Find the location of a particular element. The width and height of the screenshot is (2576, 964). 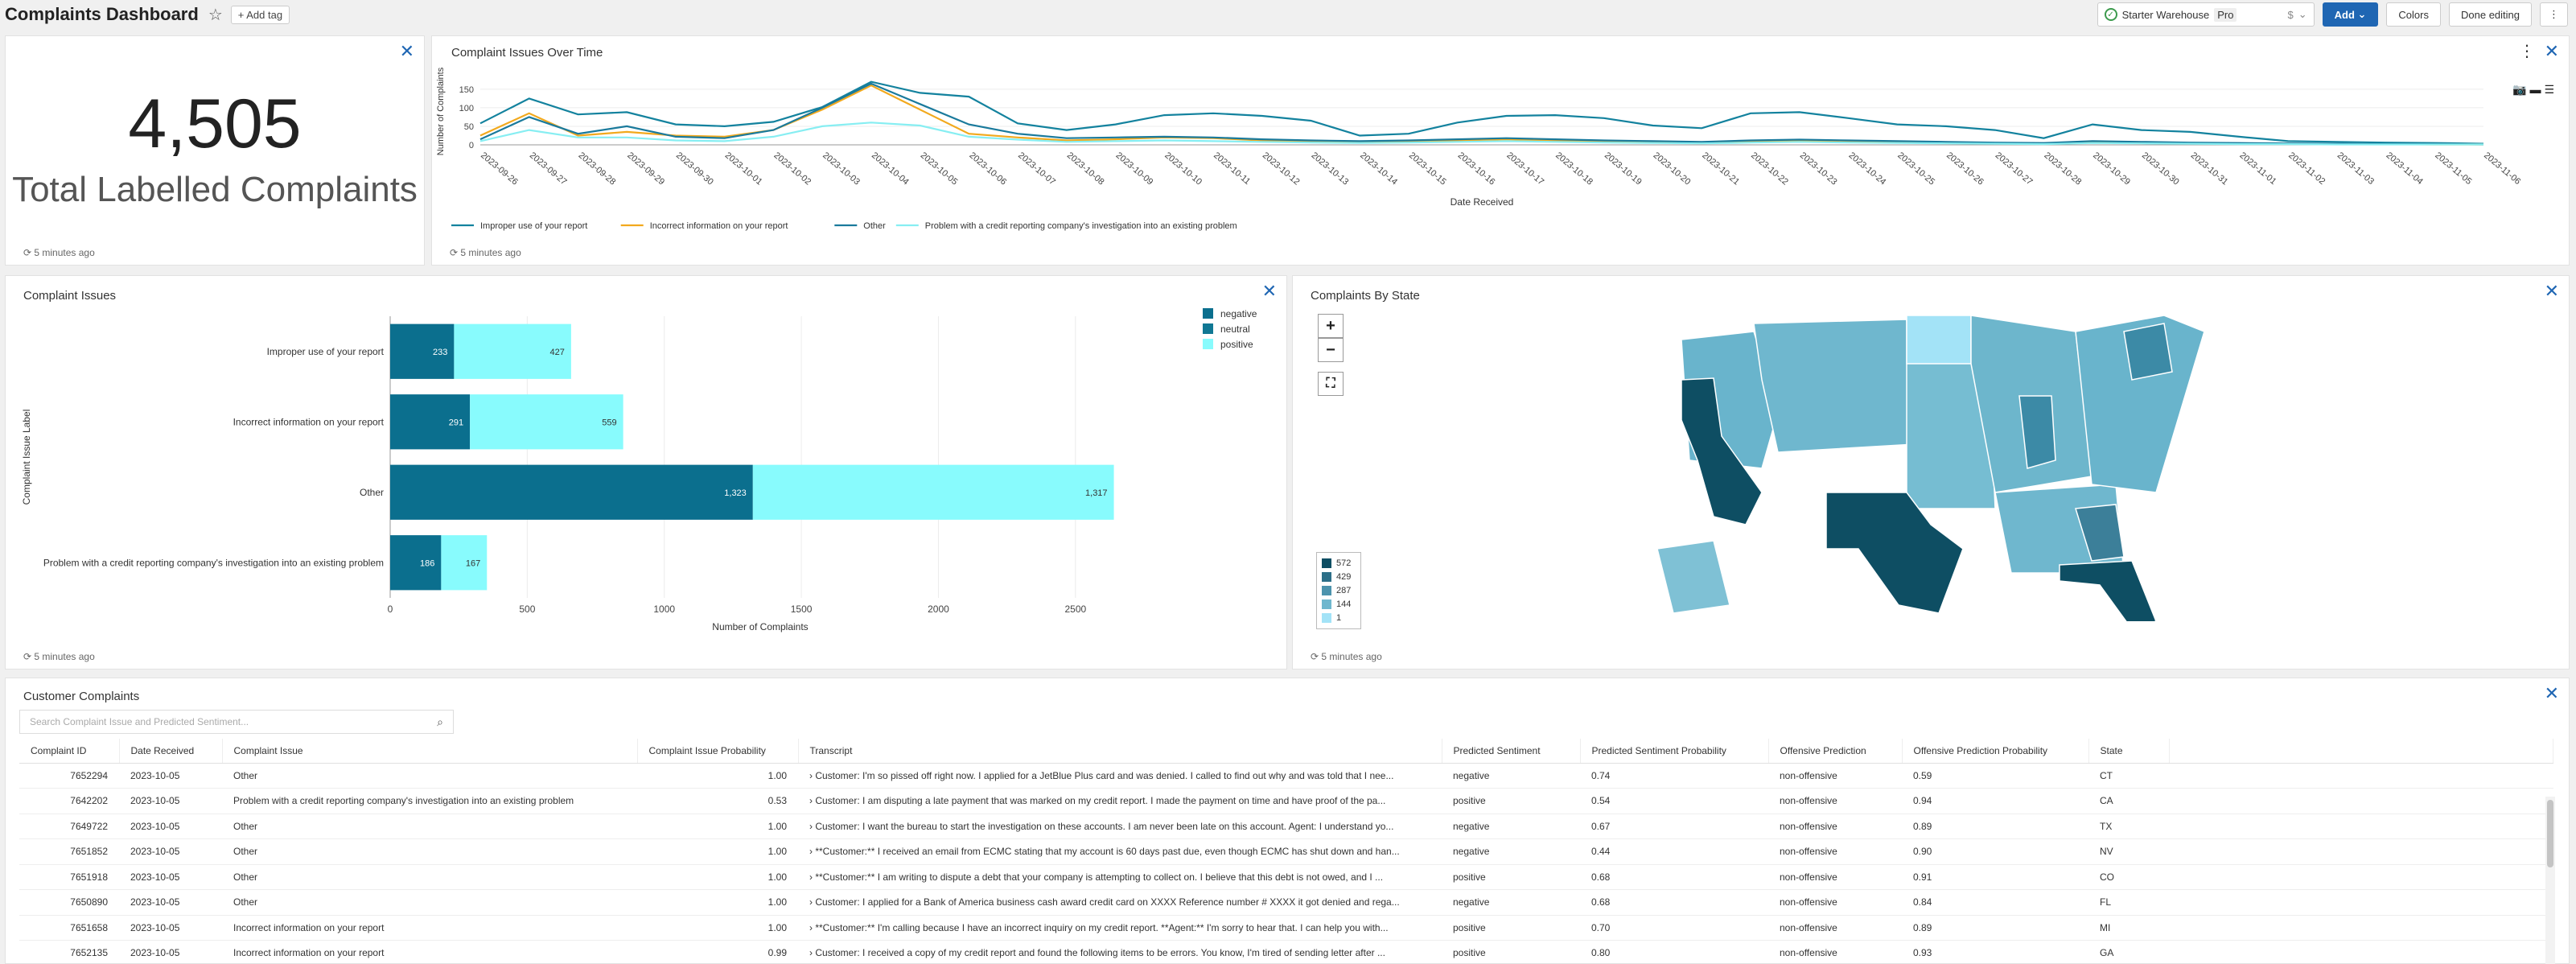

table-scrollbar is located at coordinates (2550, 880).